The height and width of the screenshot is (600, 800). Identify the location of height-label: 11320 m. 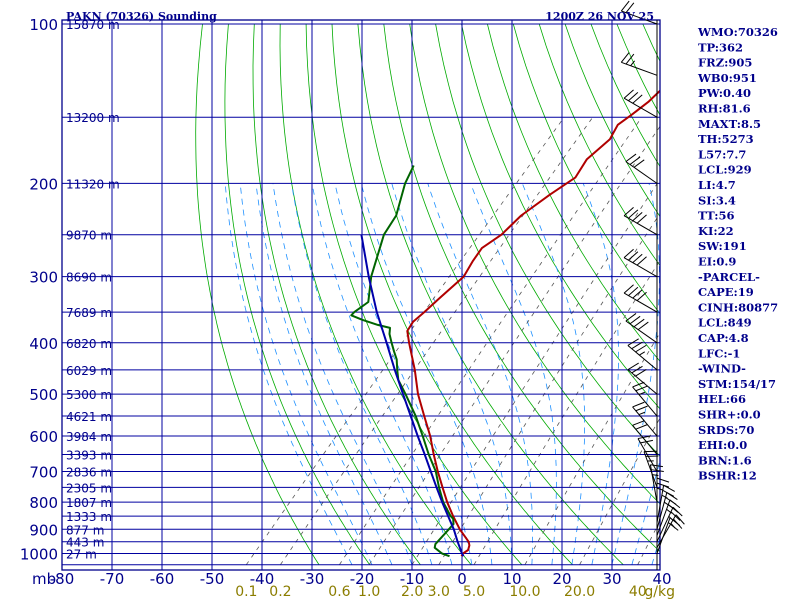
(93, 184).